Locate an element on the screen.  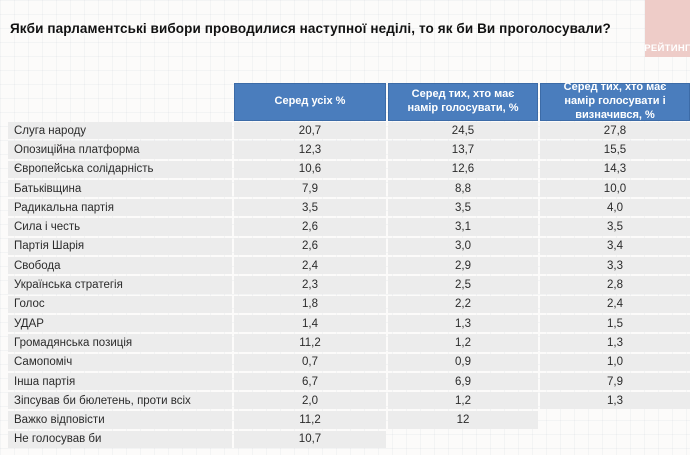
party-label: Не голосував би is located at coordinates (120, 439).